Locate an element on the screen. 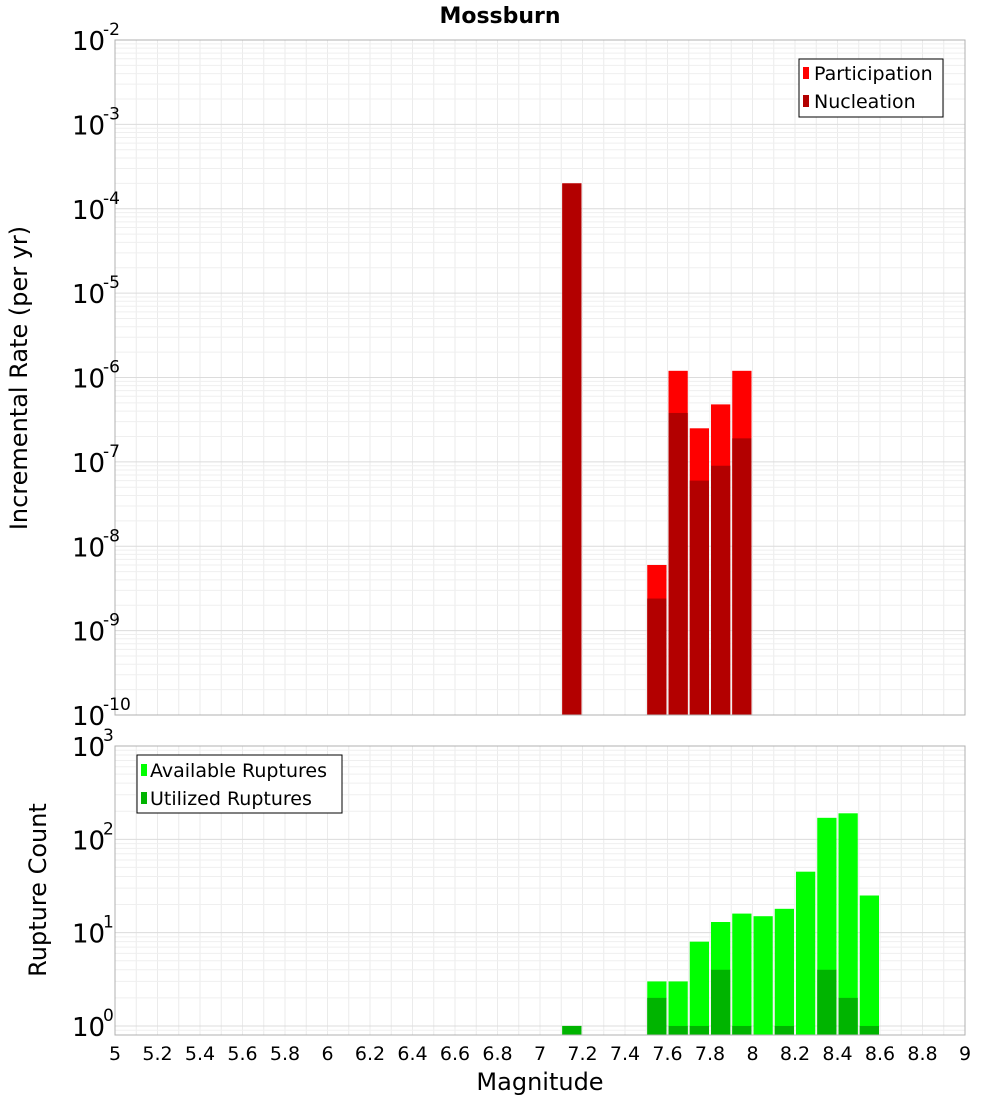 This screenshot has height=1100, width=1000. bottom-bars is located at coordinates (720, 924).